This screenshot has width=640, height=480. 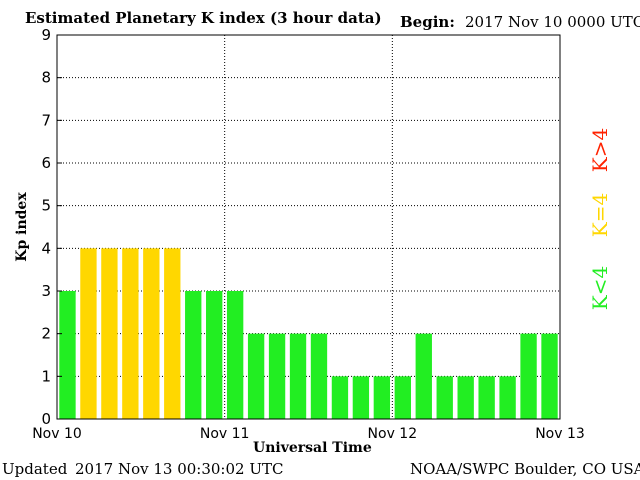 I want to click on ytick-label-5: 5, so click(x=46, y=206).